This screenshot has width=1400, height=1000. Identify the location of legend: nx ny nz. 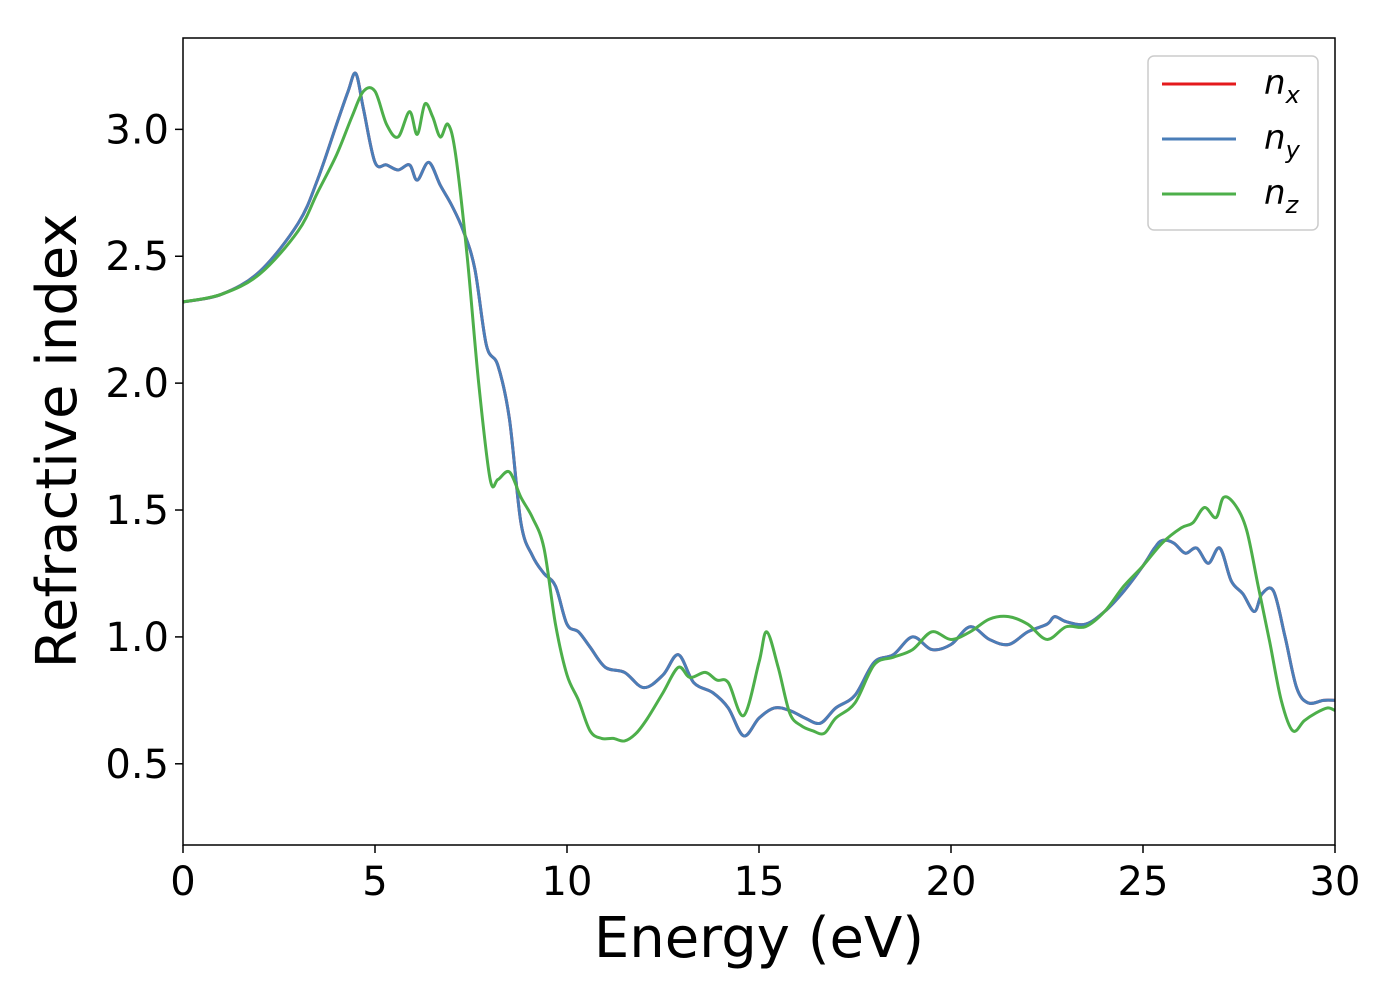
(1233, 143).